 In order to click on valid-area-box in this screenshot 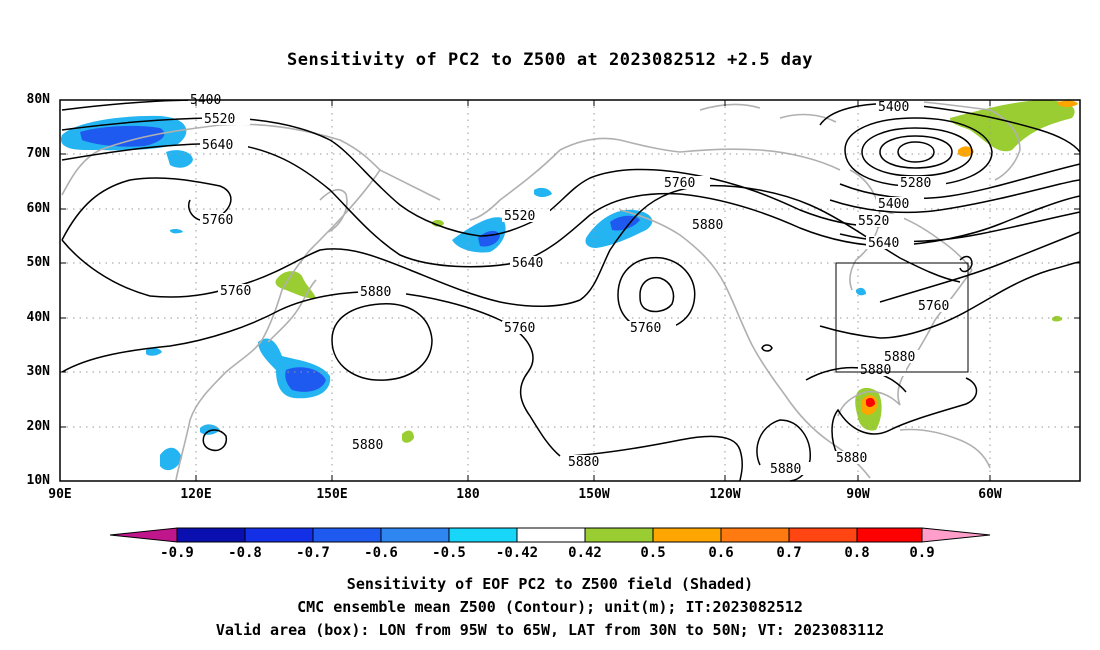, I will do `click(902, 317)`.